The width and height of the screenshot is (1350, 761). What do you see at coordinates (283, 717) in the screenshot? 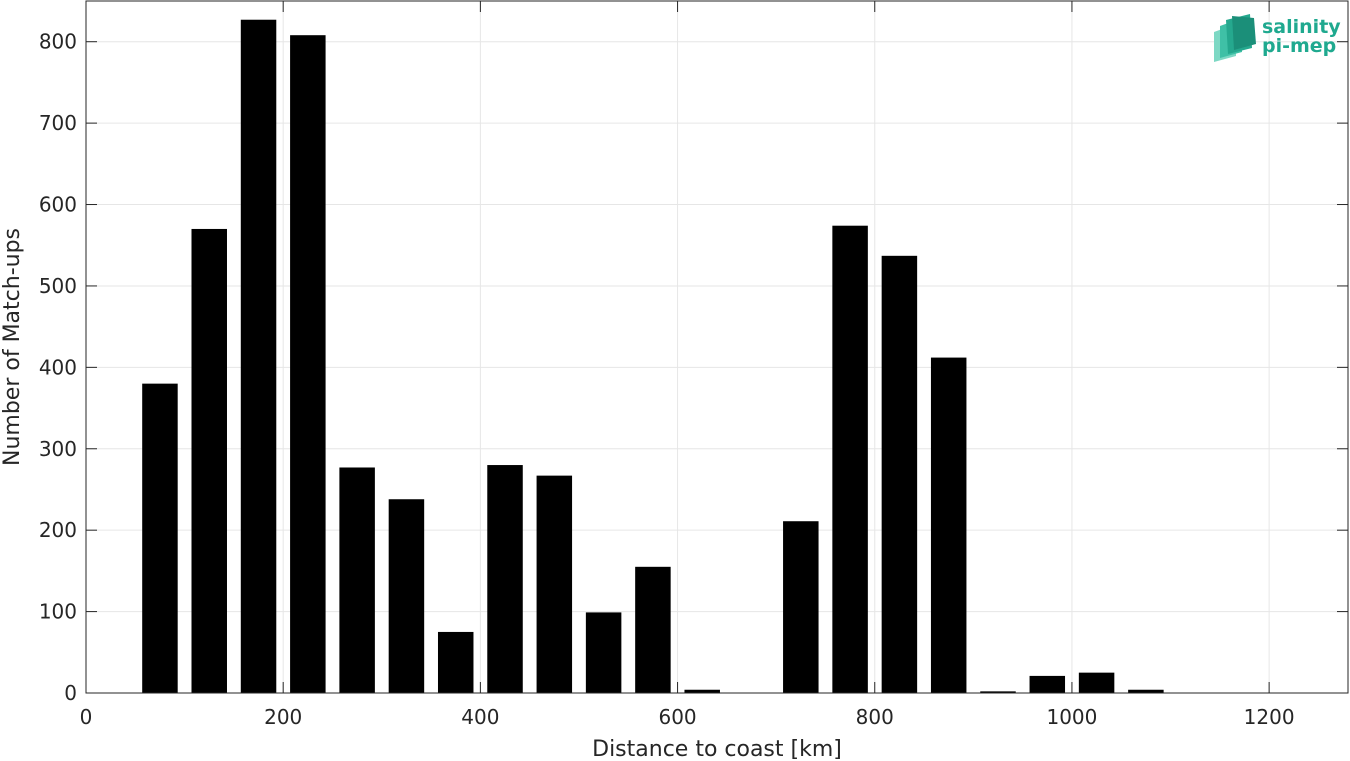
I see `x-tick-label: 200` at bounding box center [283, 717].